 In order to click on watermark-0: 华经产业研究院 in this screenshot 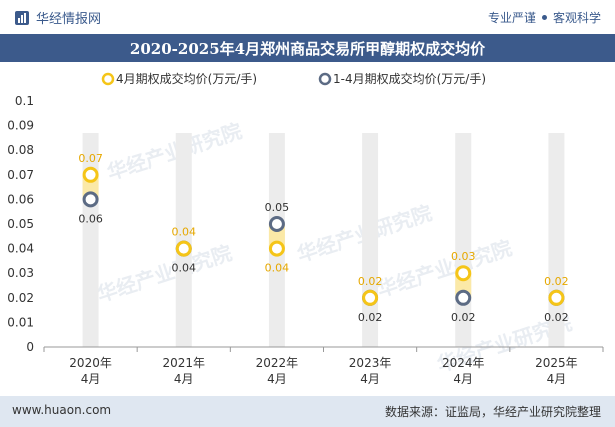, I will do `click(174, 152)`.